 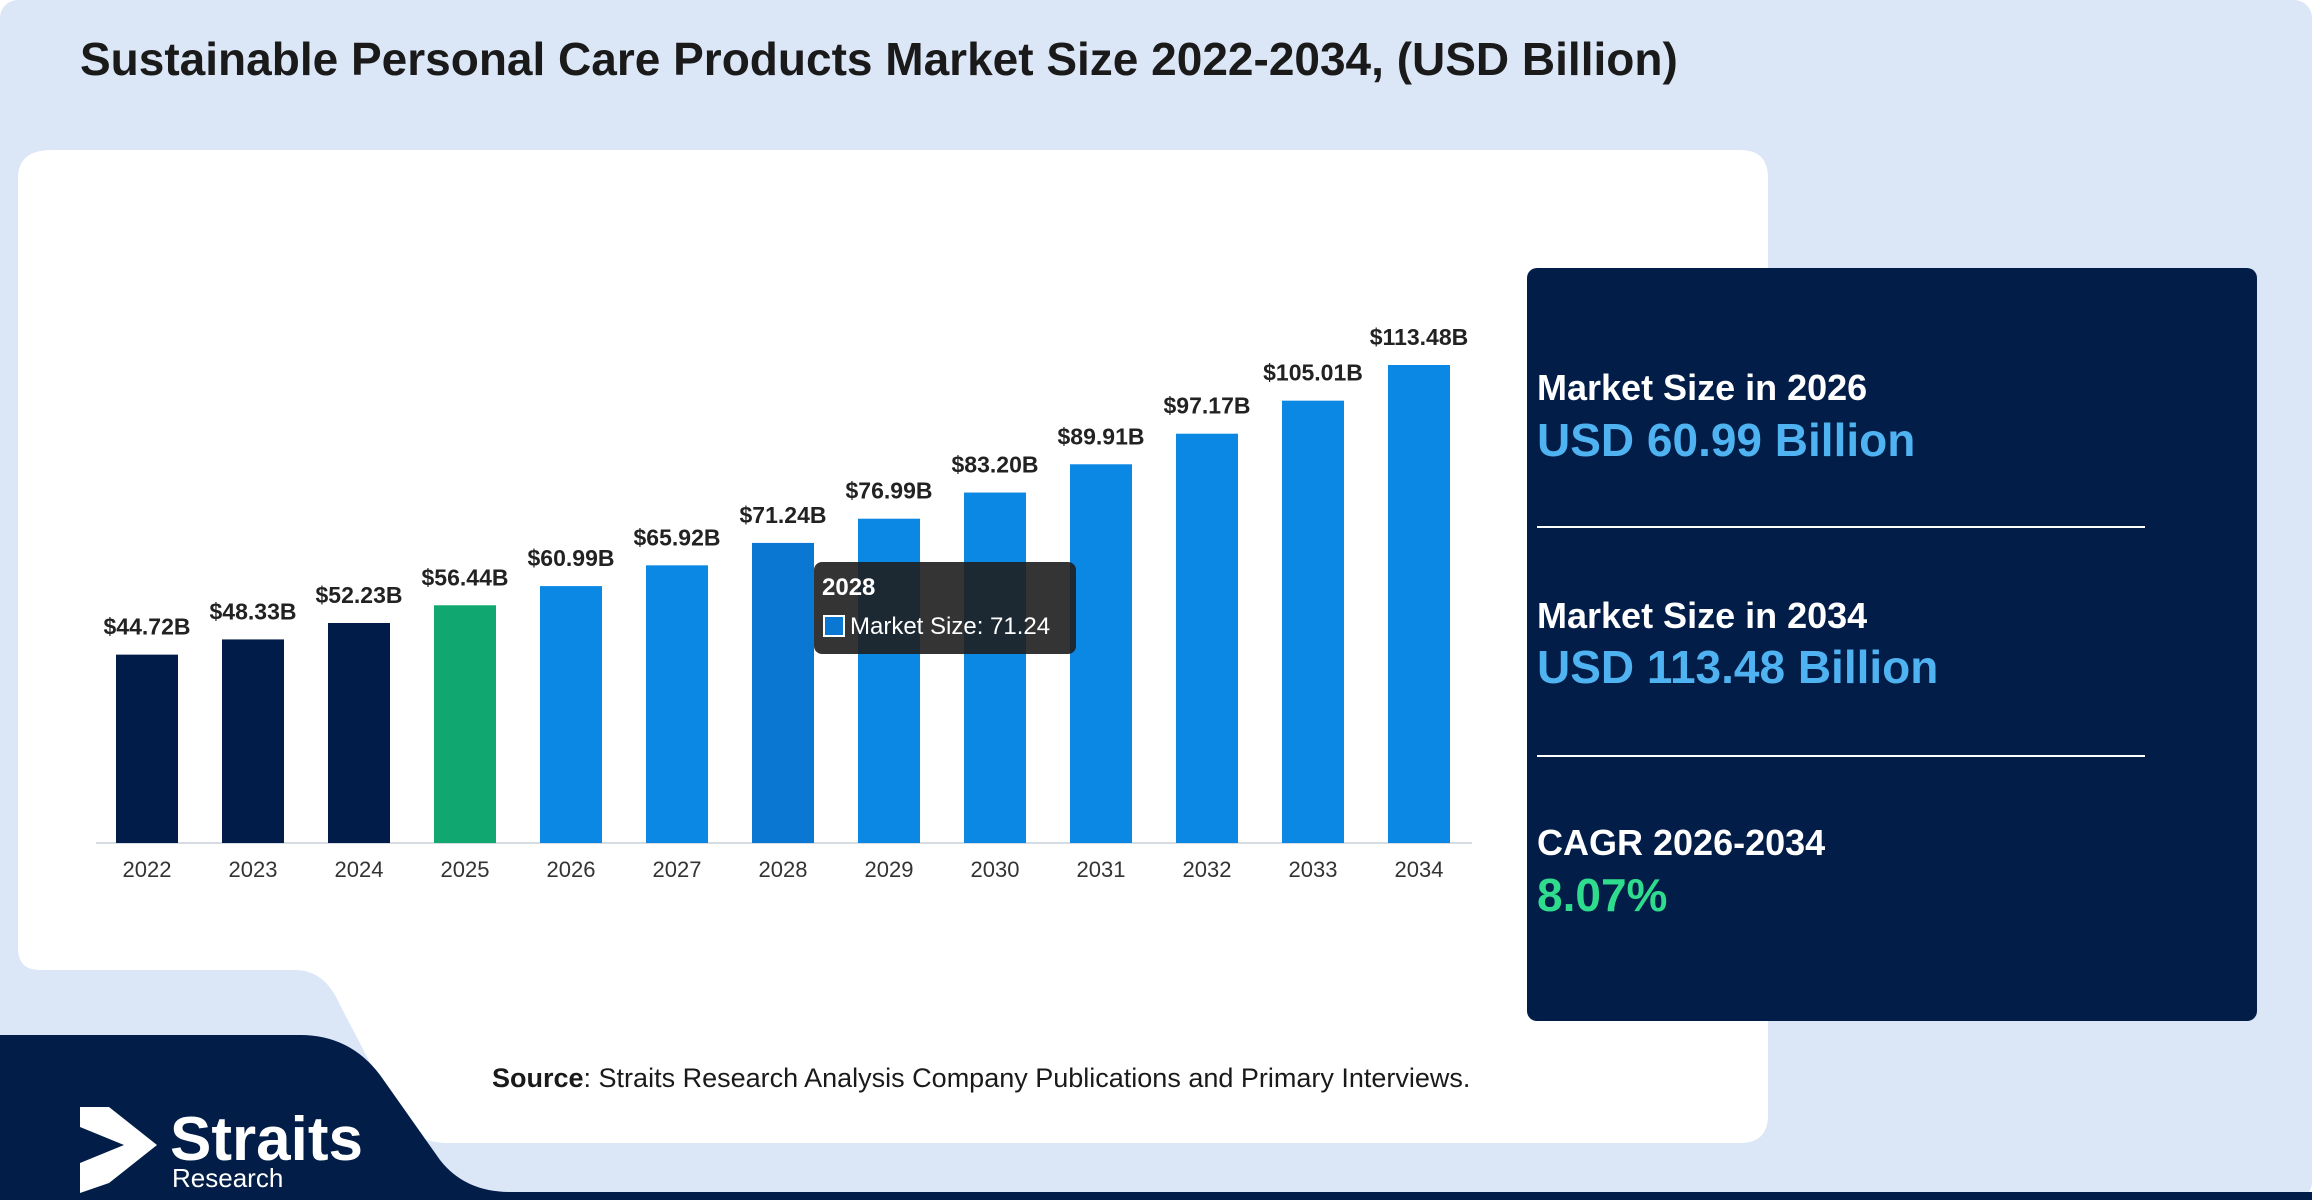 I want to click on bar-2022, so click(x=147, y=748).